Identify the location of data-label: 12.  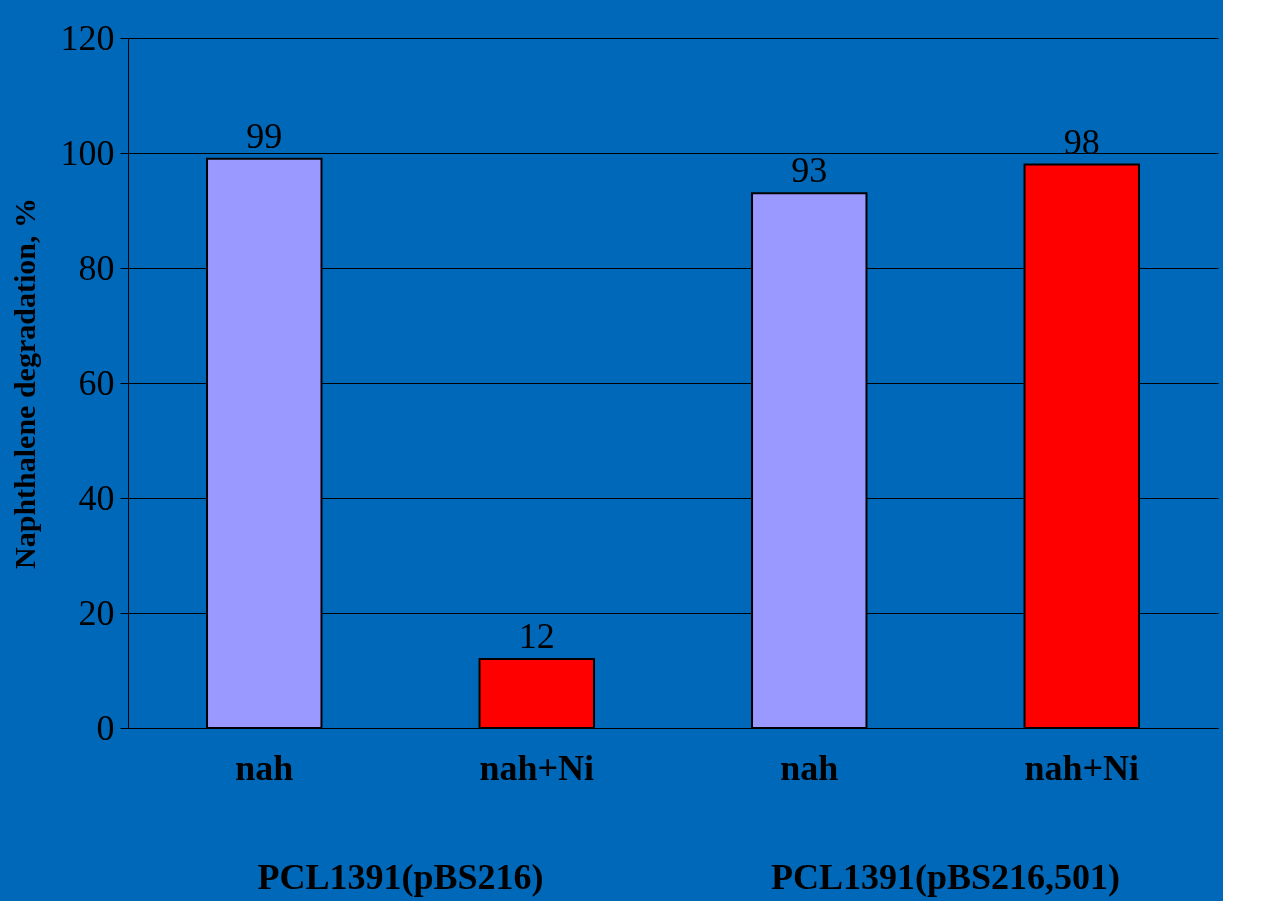
(536, 636).